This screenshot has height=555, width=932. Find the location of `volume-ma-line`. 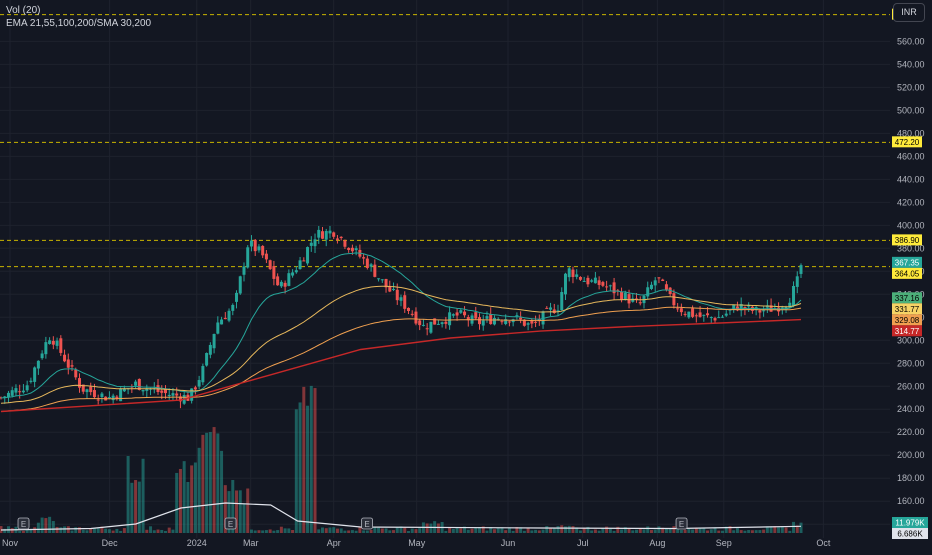

volume-ma-line is located at coordinates (401, 516).